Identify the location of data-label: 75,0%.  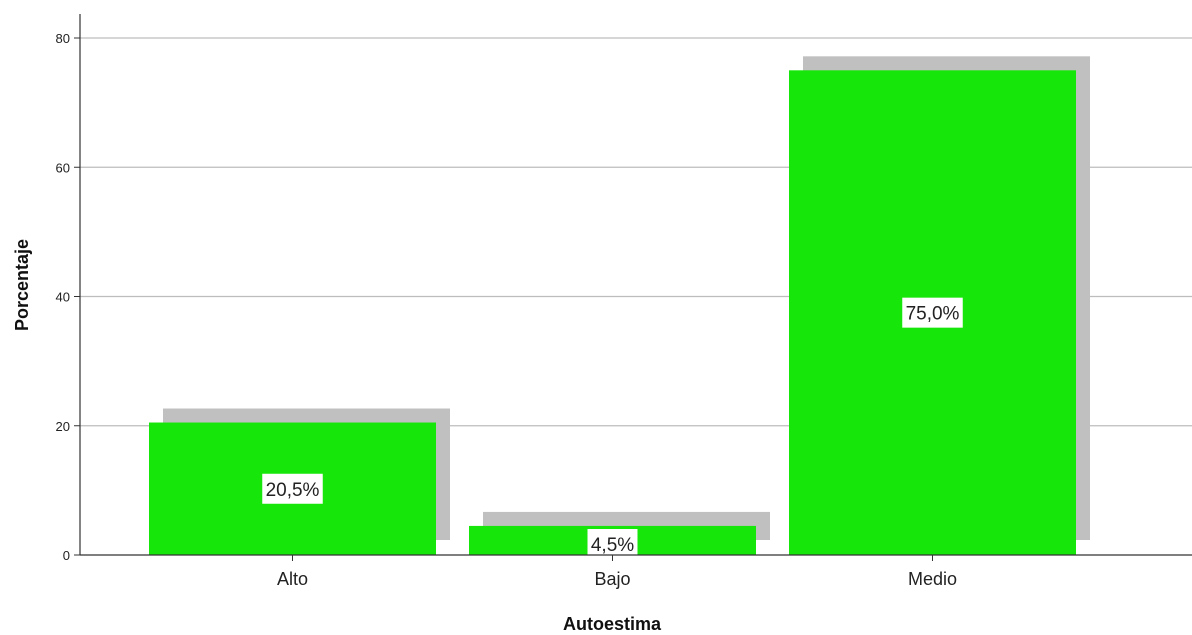
(933, 314).